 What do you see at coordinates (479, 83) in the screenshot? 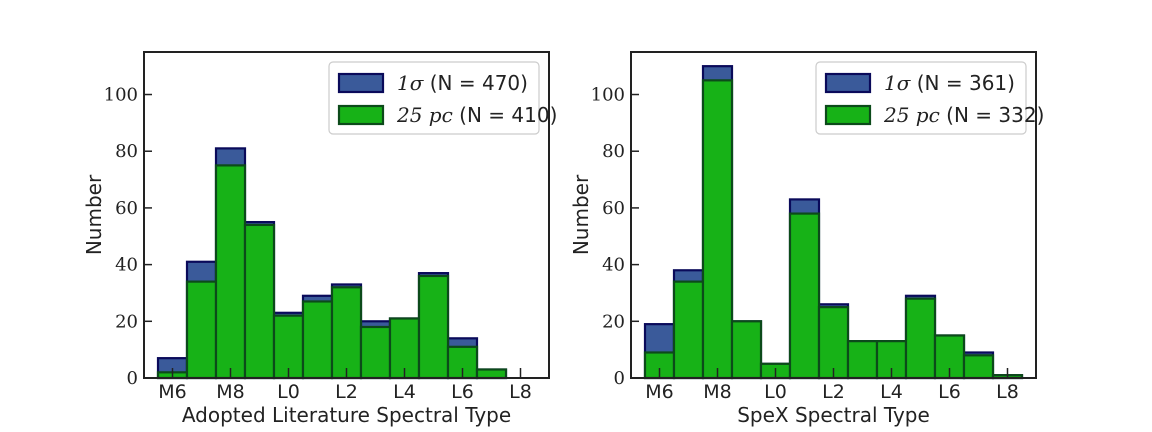
I see `legend-count: (N = 470)` at bounding box center [479, 83].